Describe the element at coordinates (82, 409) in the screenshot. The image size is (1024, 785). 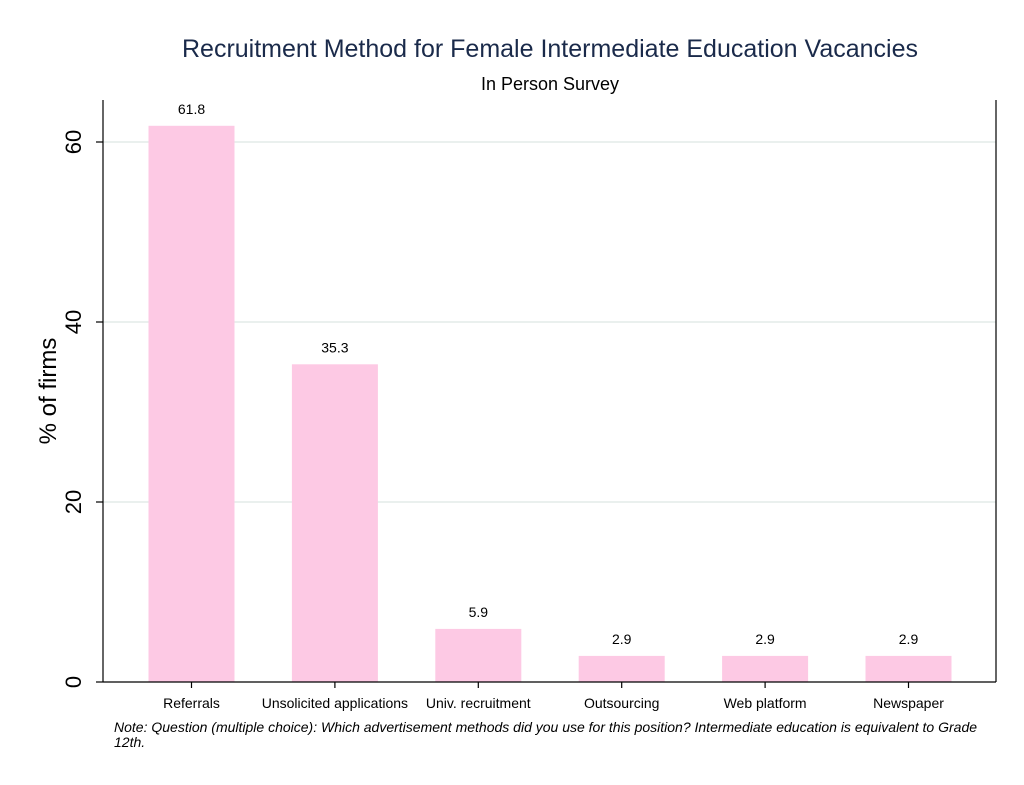
I see `y-axis-ticks: 0 20 40 60` at that location.